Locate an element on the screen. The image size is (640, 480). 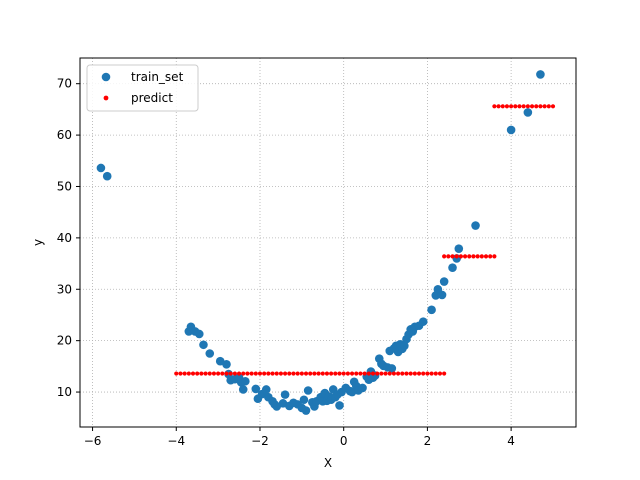
y-tick-label: 60 is located at coordinates (64, 135).